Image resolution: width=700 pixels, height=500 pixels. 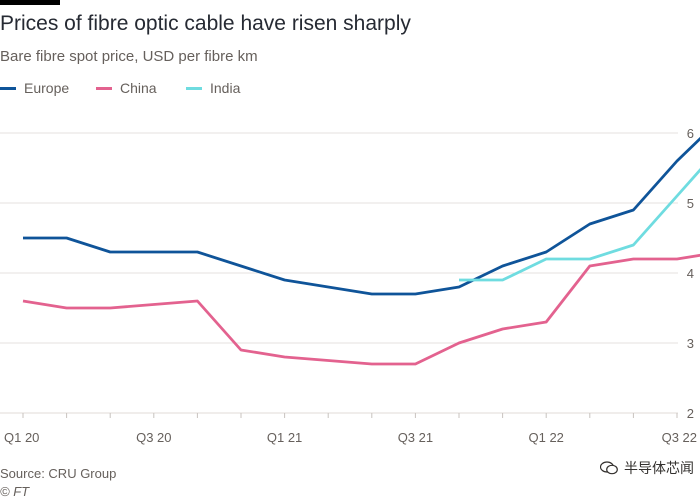 What do you see at coordinates (690, 413) in the screenshot?
I see `y-tick-label: 2` at bounding box center [690, 413].